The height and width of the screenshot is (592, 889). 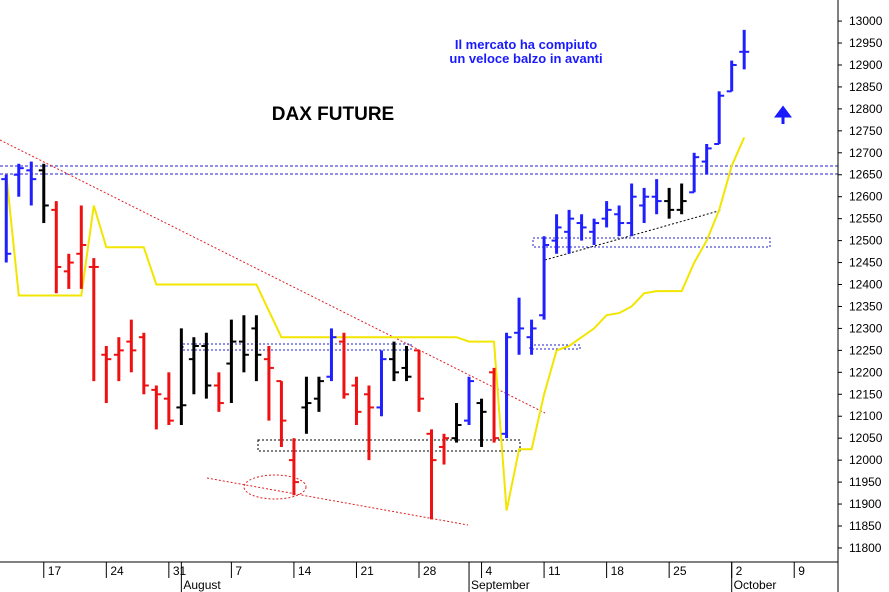 I want to click on y-tick-label: 12350, so click(x=866, y=306).